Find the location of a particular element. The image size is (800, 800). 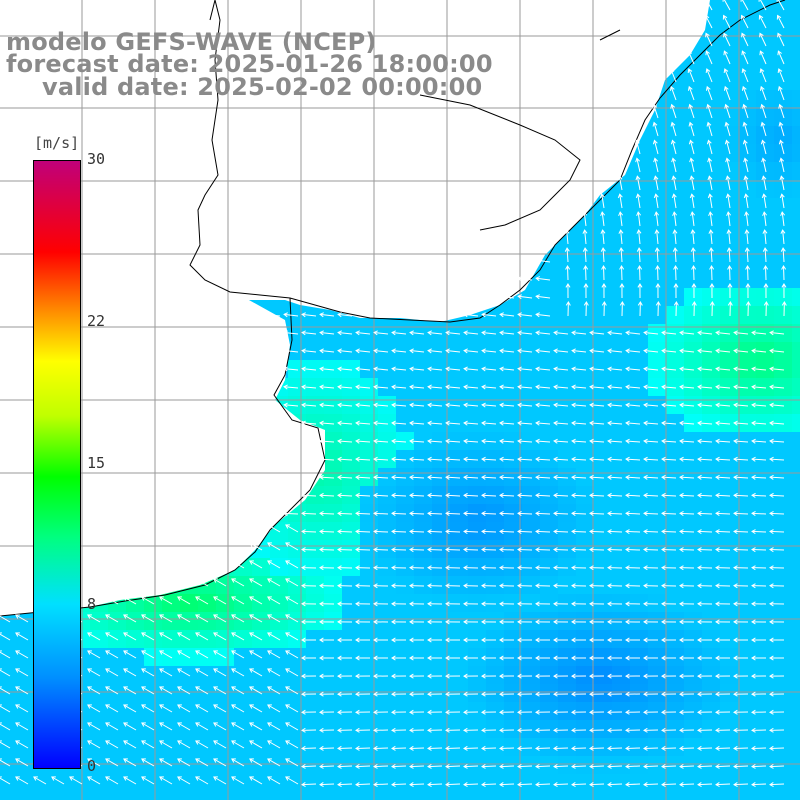

colorbar-tick-label: 22 is located at coordinates (96, 320).